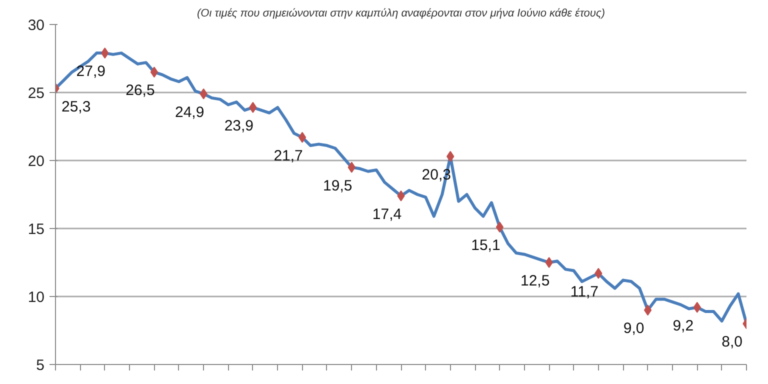 The width and height of the screenshot is (768, 384). Describe the element at coordinates (584, 291) in the screenshot. I see `data-label: 11,7` at that location.